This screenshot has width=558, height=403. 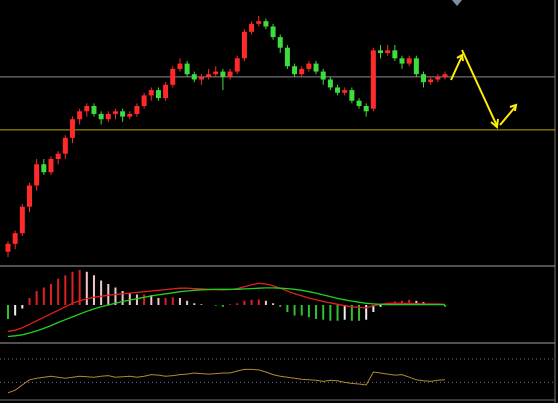 What do you see at coordinates (457, 3) in the screenshot?
I see `marker` at bounding box center [457, 3].